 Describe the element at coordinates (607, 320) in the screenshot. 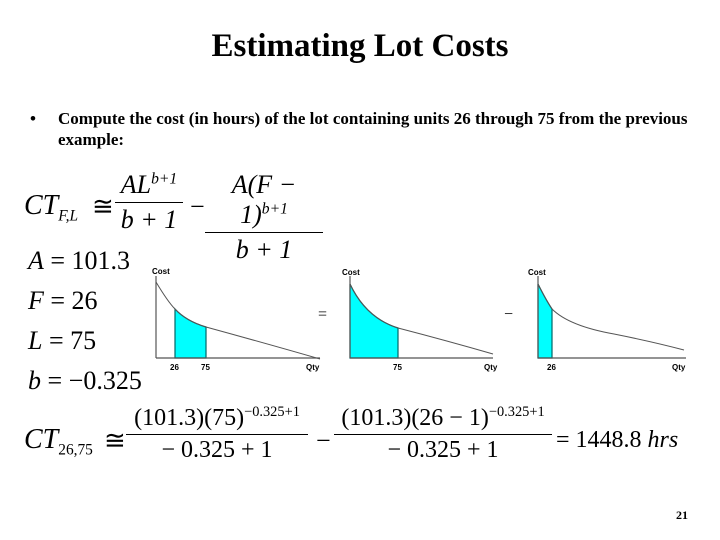

I see `chart-lot-1-25: Cost 26 Qty` at that location.